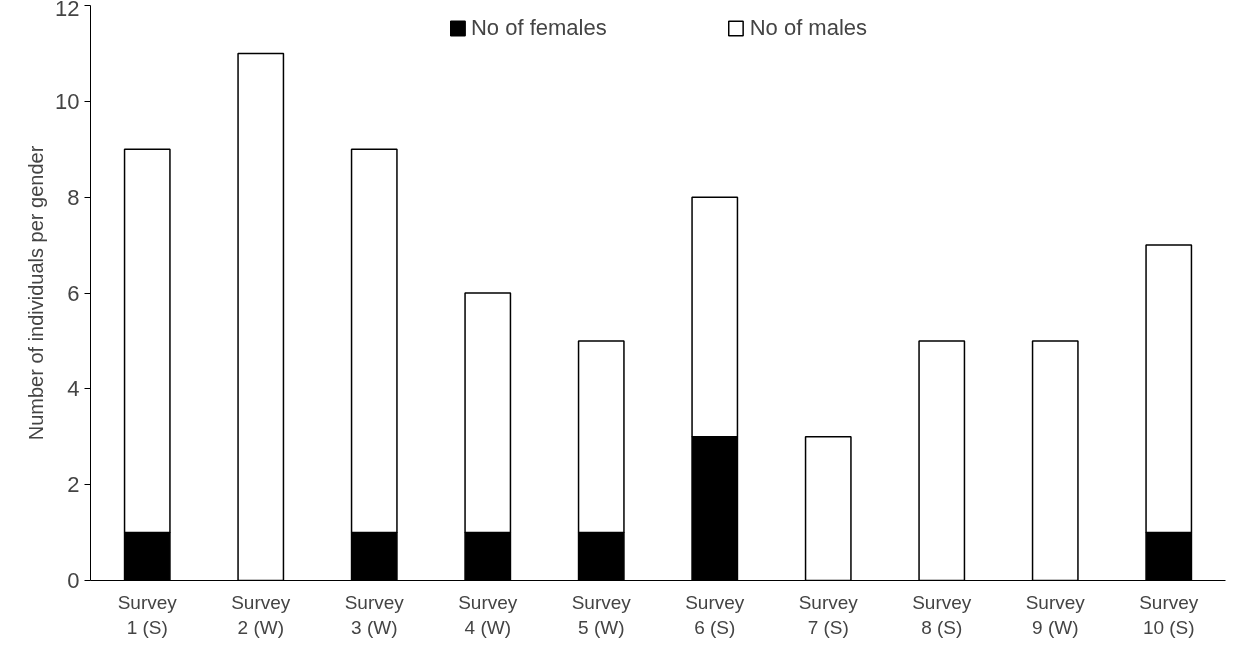  Describe the element at coordinates (828, 614) in the screenshot. I see `x-tick-label: Survey 7 (S)` at that location.